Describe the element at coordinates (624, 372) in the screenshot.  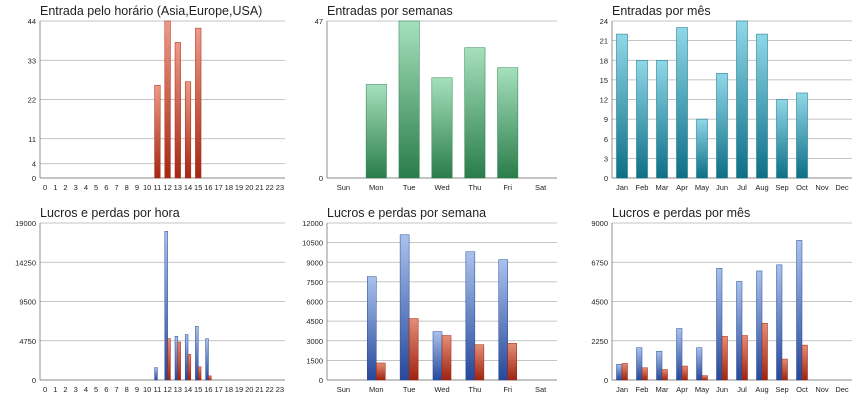
I see `bar-jan` at that location.